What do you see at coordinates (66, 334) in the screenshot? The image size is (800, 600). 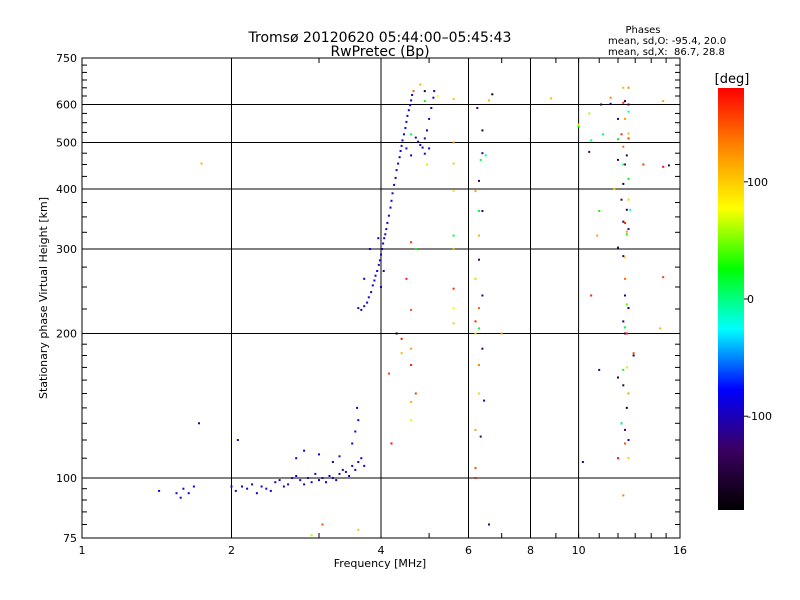 I see `y-tick-label: 200` at bounding box center [66, 334].